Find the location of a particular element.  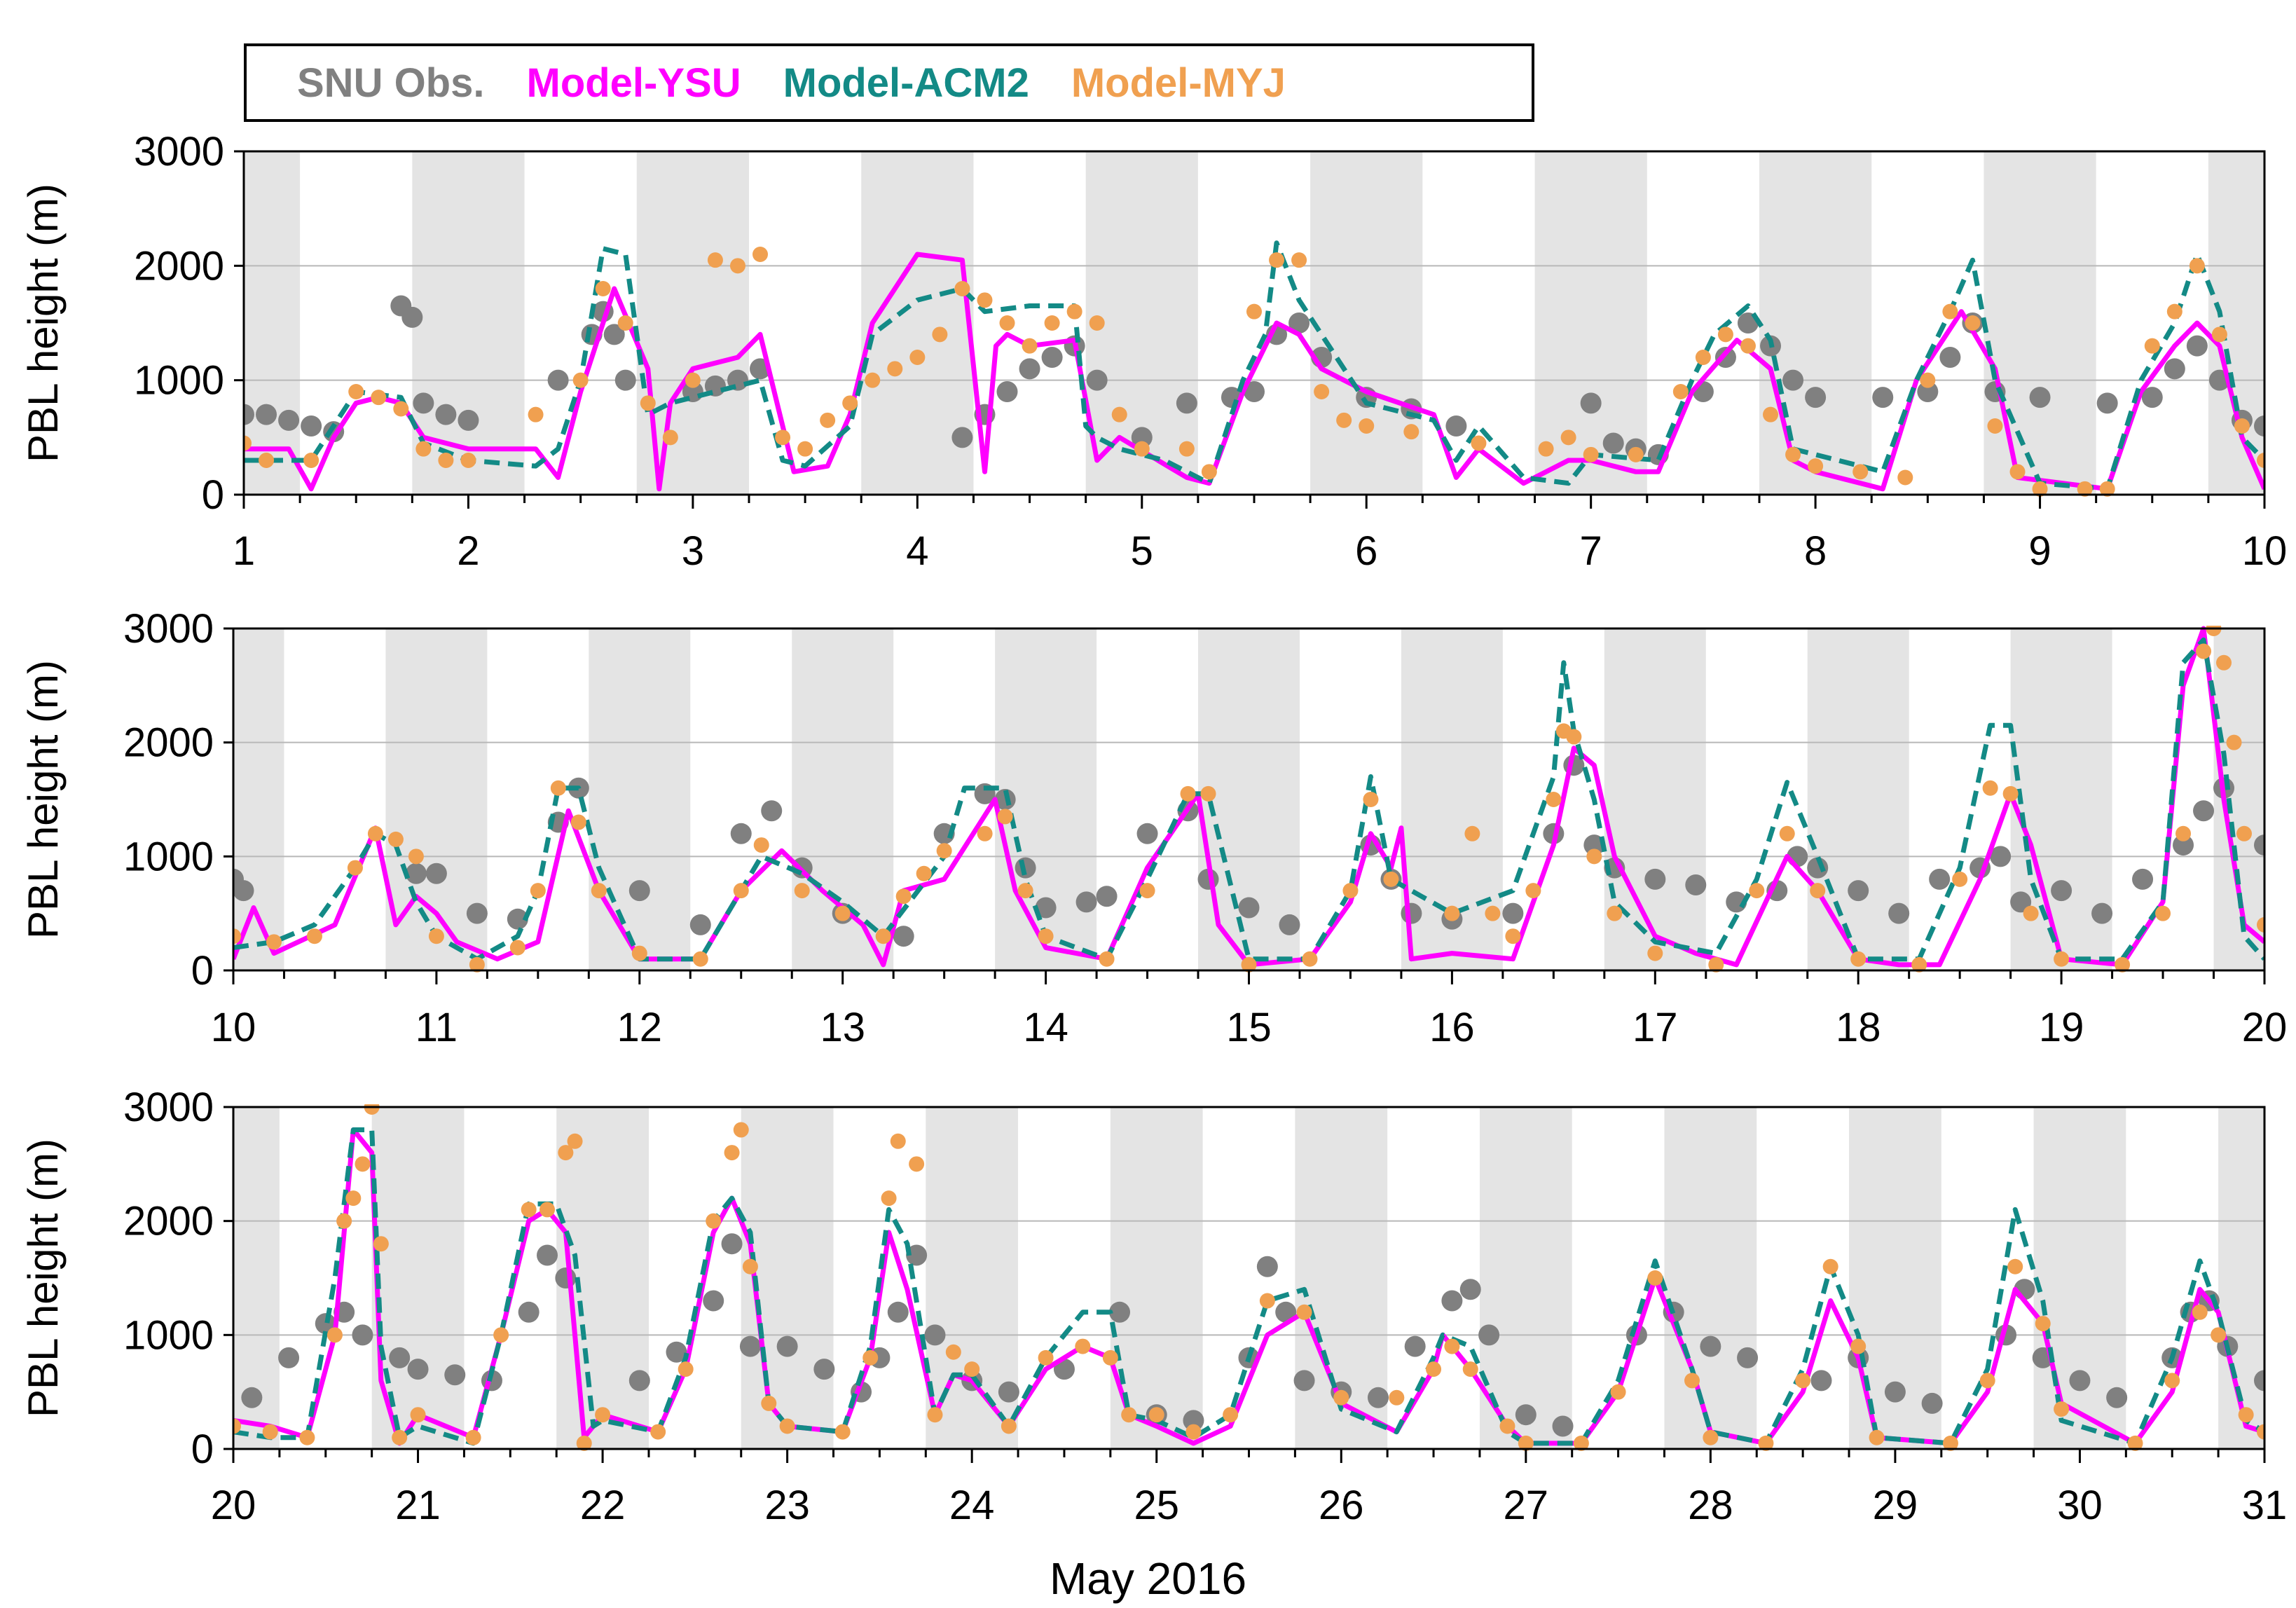

x-tick-label: 30 is located at coordinates (2080, 1505).